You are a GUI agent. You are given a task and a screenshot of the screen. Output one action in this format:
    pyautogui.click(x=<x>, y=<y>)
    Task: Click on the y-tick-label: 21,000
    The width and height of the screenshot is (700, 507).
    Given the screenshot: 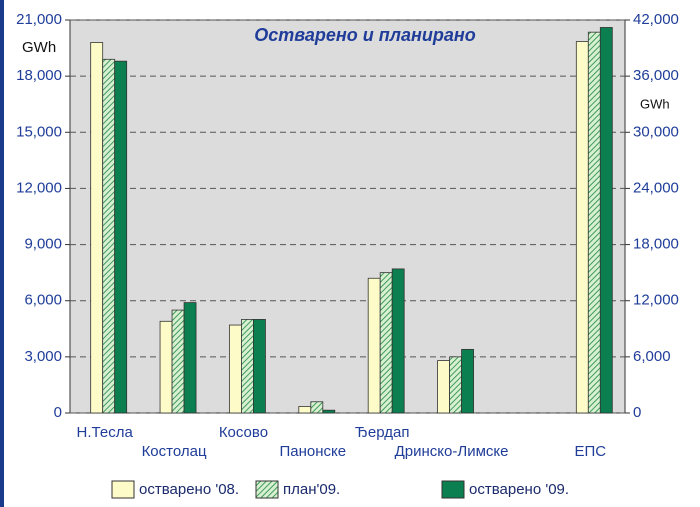 What is the action you would take?
    pyautogui.click(x=39, y=19)
    